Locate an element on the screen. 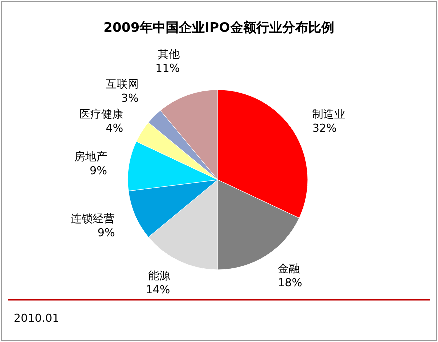  data-label: 32% is located at coordinates (325, 128).